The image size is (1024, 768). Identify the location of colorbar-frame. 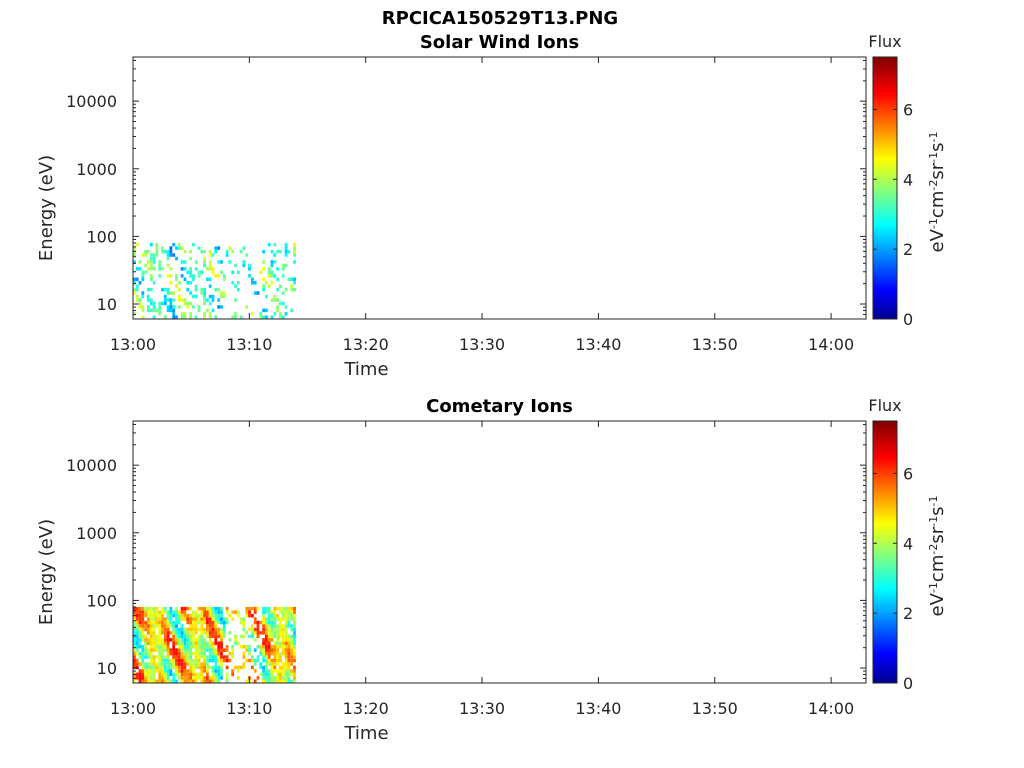
(885, 552).